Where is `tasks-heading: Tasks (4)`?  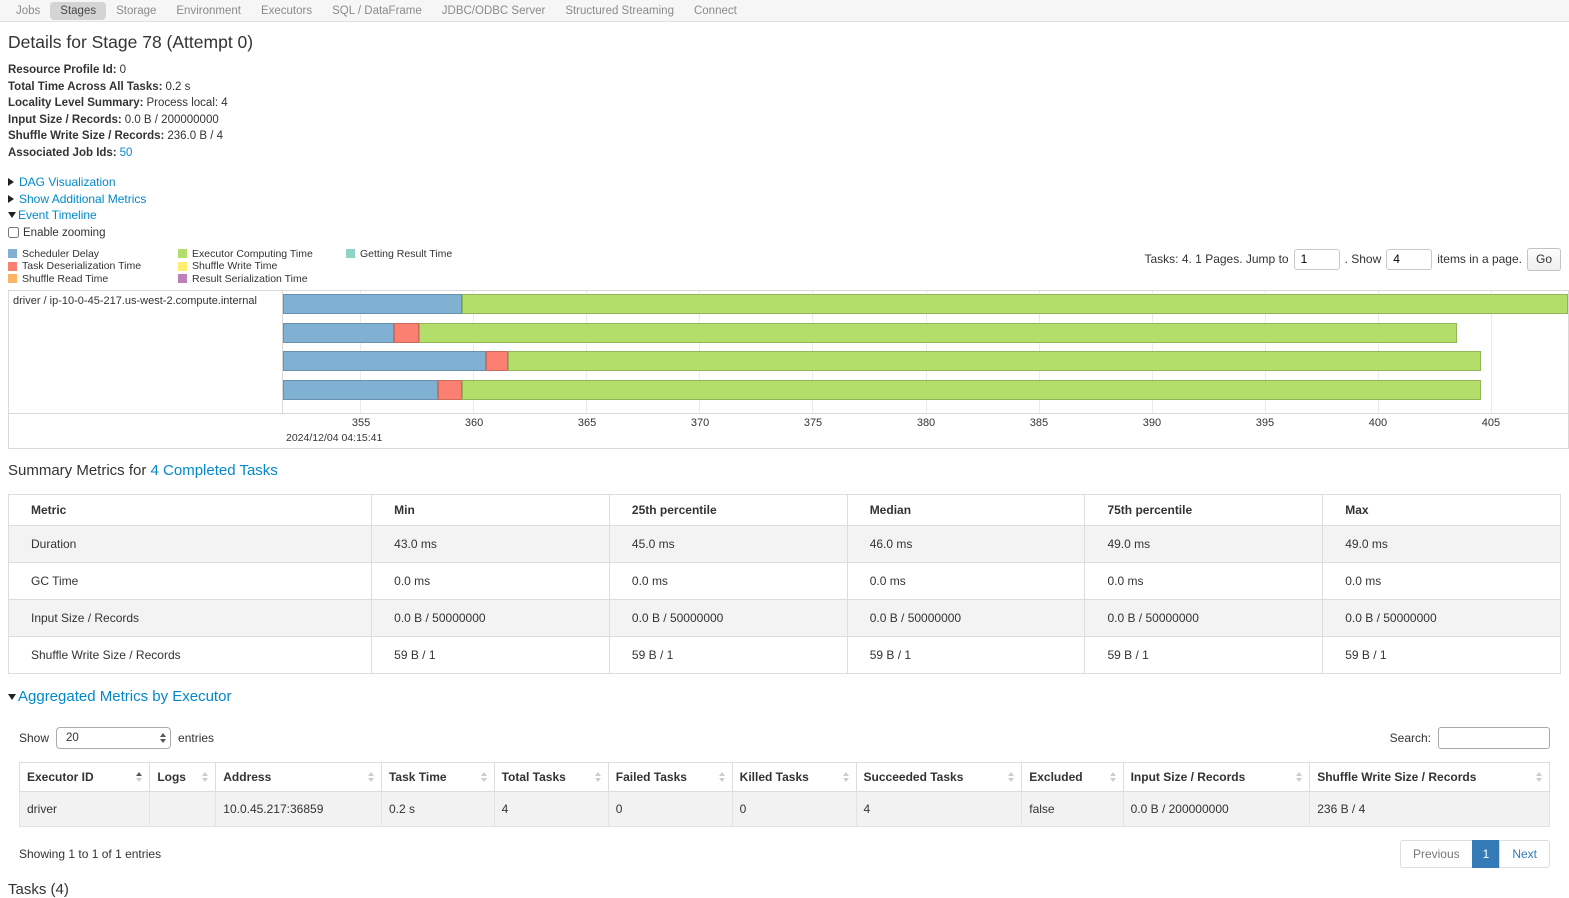 tasks-heading: Tasks (4) is located at coordinates (38, 889).